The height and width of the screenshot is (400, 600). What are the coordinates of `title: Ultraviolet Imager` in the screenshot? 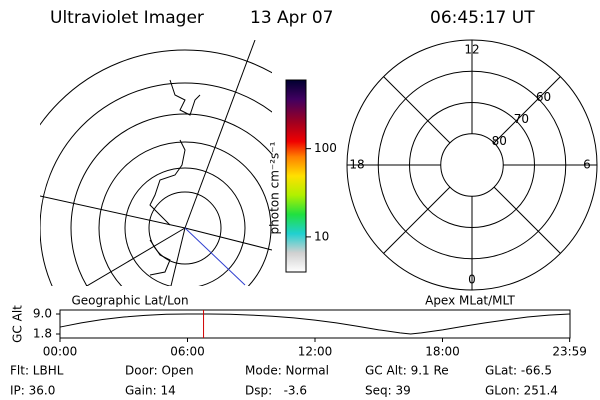 It's located at (127, 18).